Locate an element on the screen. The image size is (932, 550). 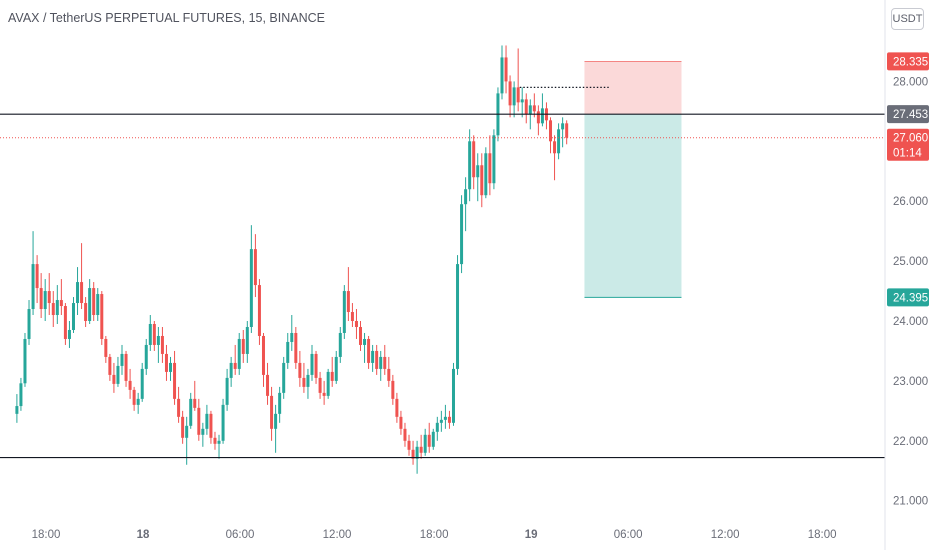
position-tool is located at coordinates (633, 179).